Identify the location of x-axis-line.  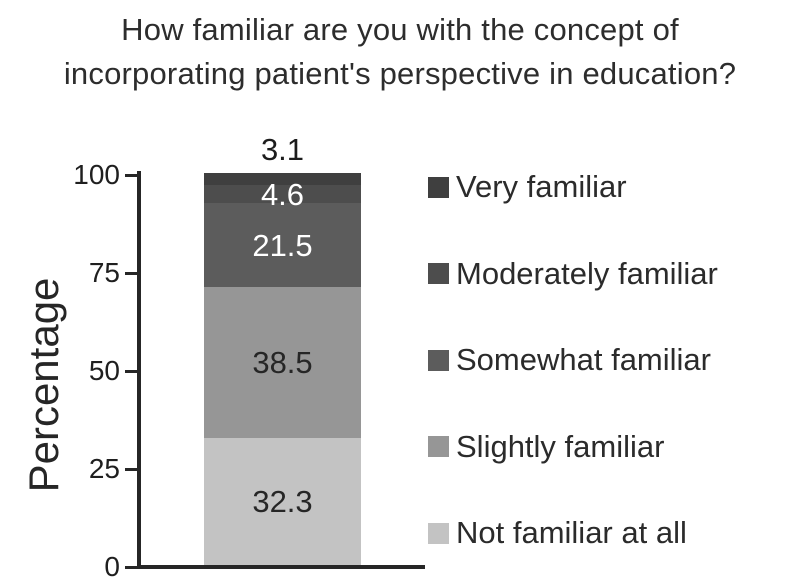
(281, 567).